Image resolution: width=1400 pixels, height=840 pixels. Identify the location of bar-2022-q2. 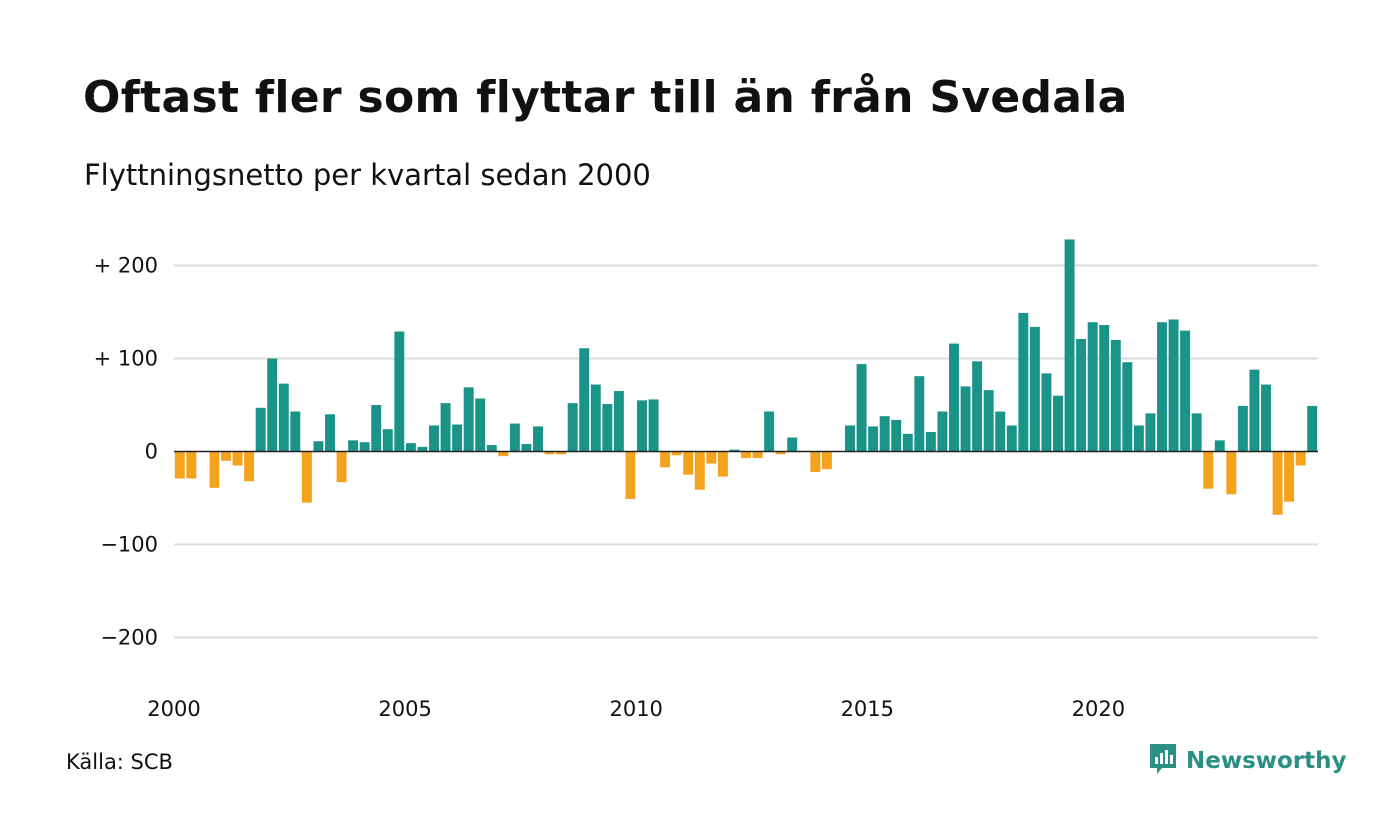
(1208, 470).